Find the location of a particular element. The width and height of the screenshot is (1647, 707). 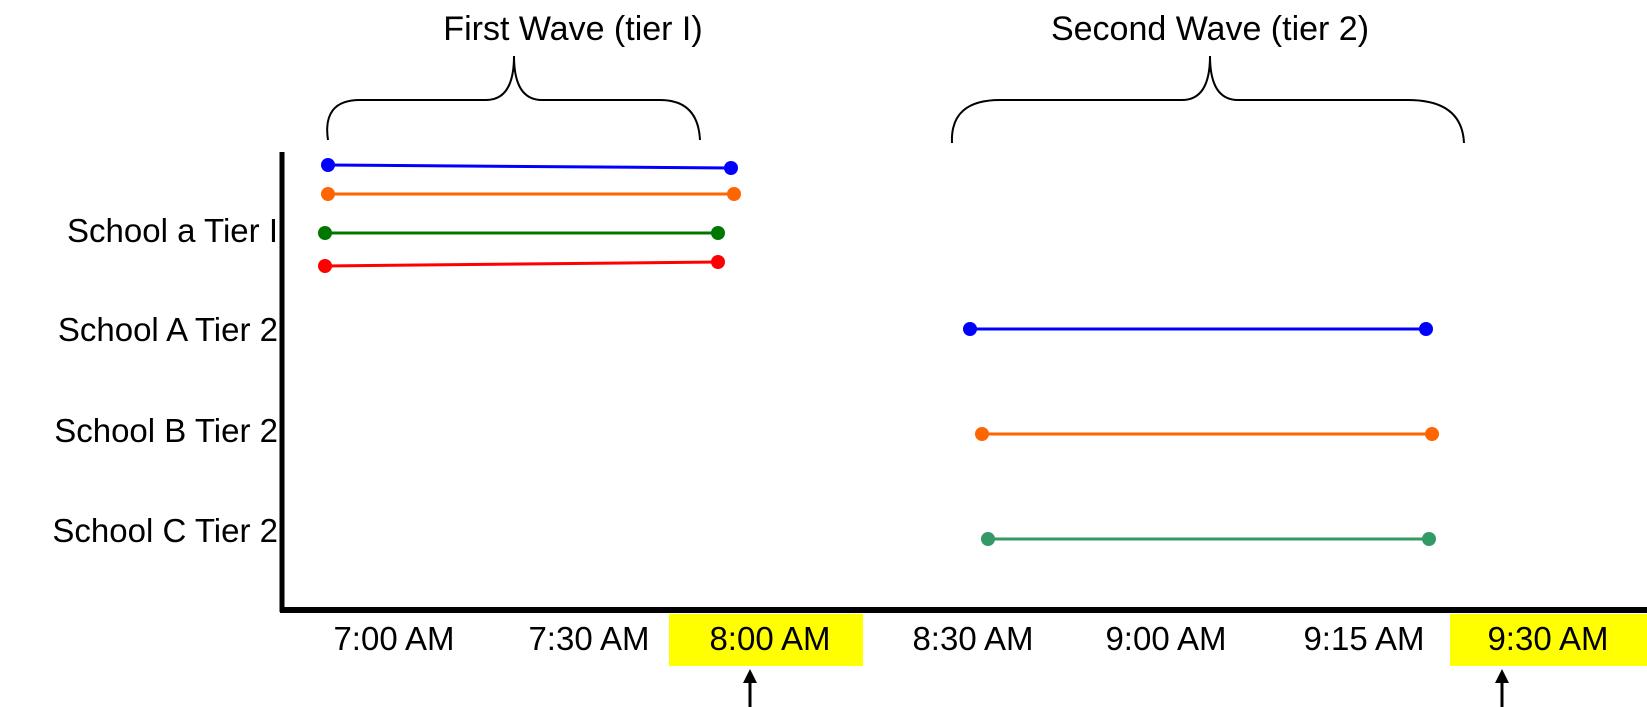

highlight-box-930am is located at coordinates (1548, 640).